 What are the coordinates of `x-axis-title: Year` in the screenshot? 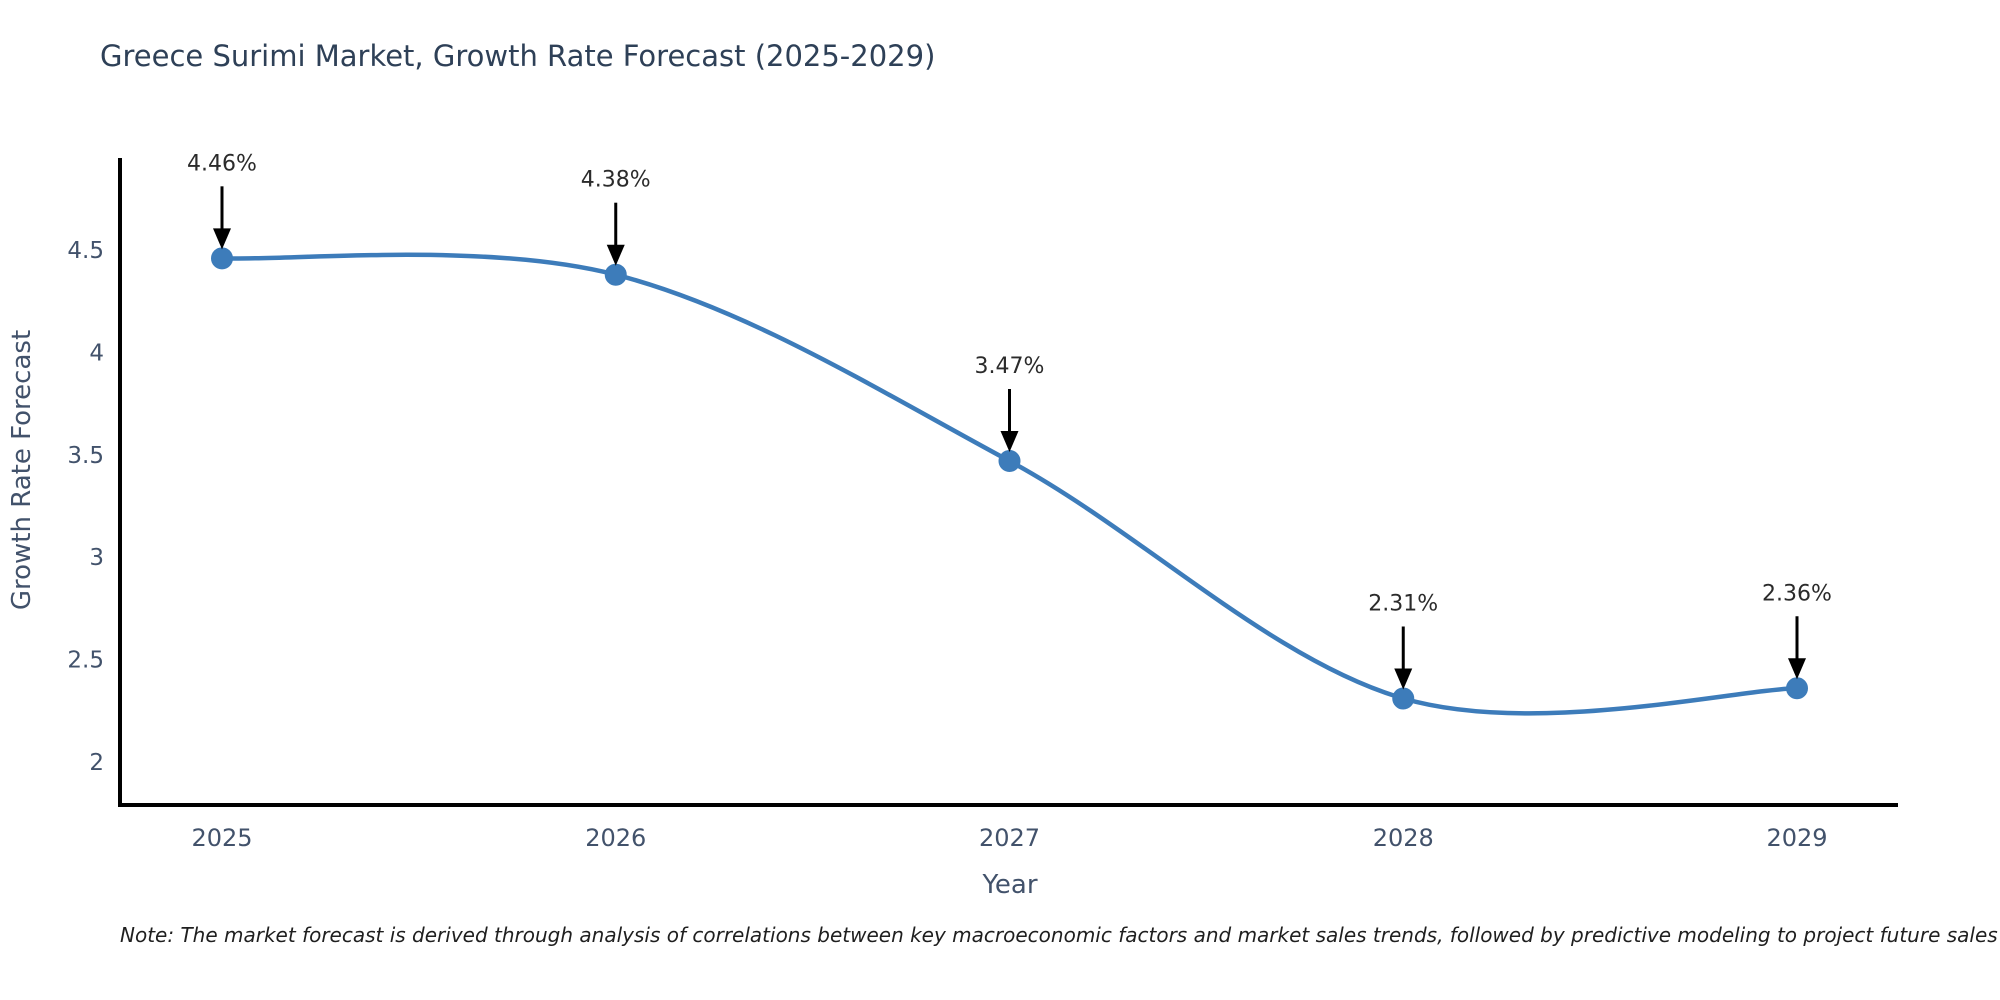 It's located at (1009, 885).